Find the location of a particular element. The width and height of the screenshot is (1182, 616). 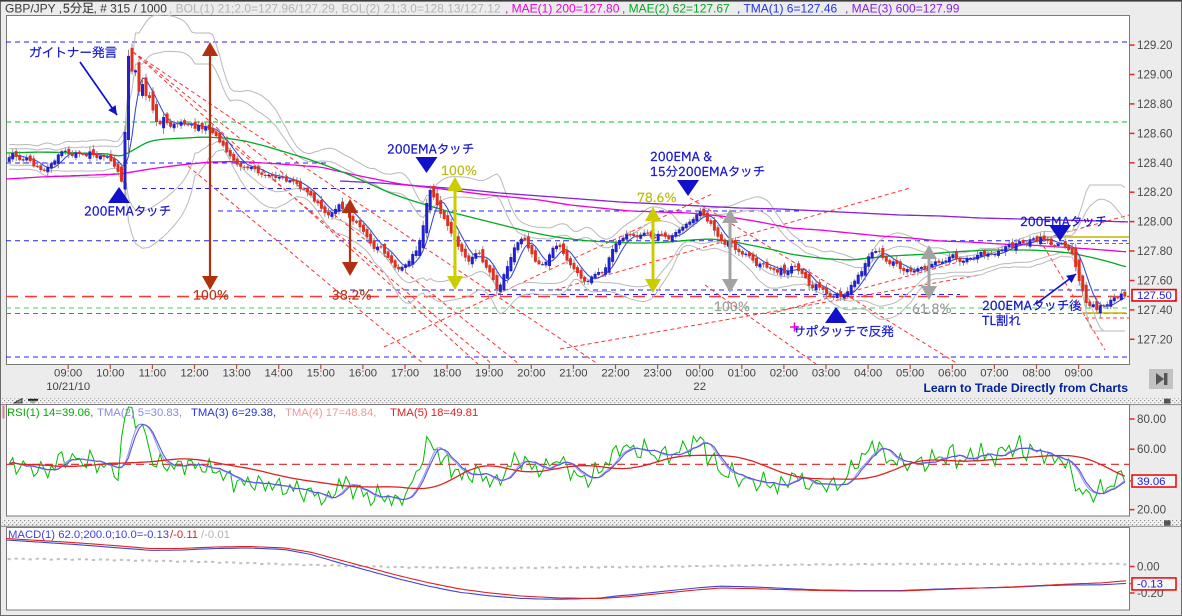

svg-text: 02:00 is located at coordinates (784, 374).